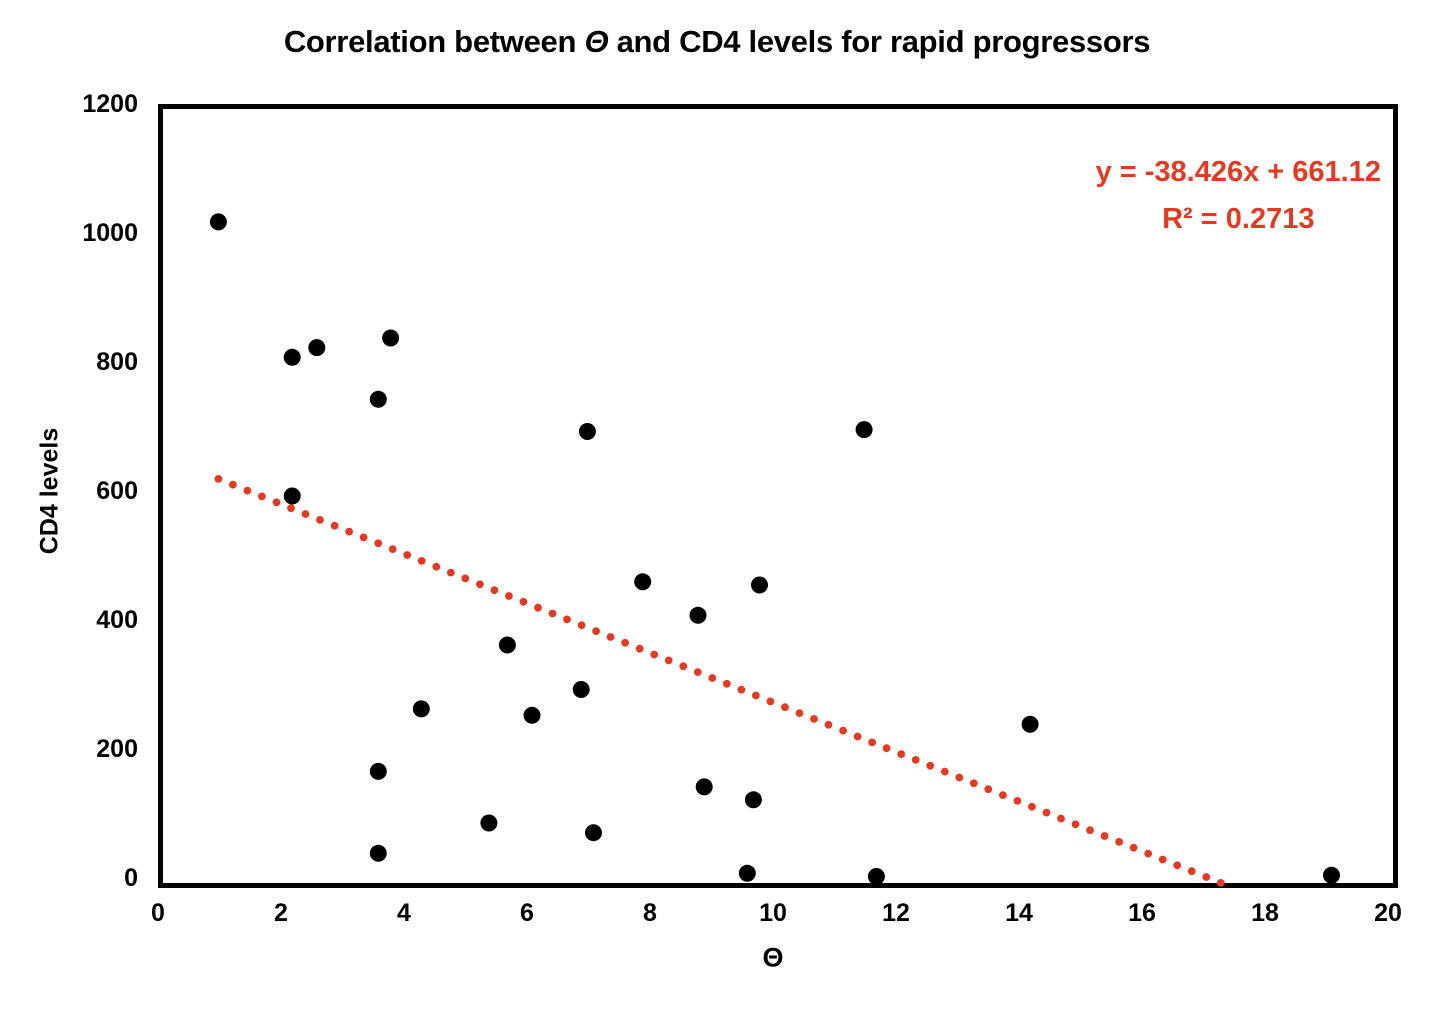 The width and height of the screenshot is (1434, 1010). Describe the element at coordinates (527, 913) in the screenshot. I see `x-tick-label: 6` at that location.